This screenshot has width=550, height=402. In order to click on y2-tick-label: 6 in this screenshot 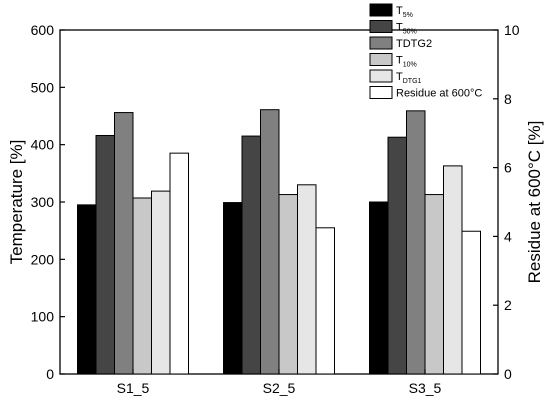, I will do `click(508, 168)`.